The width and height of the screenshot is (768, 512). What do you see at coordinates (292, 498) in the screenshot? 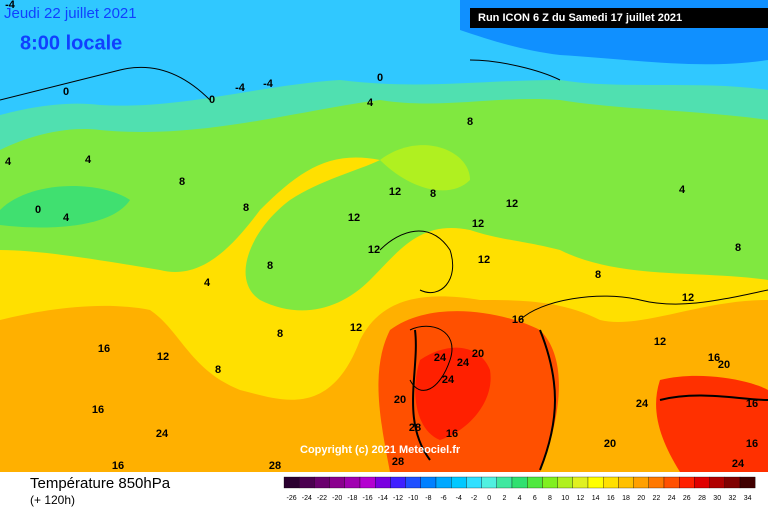
I see `colorbar-label: -26` at bounding box center [292, 498].